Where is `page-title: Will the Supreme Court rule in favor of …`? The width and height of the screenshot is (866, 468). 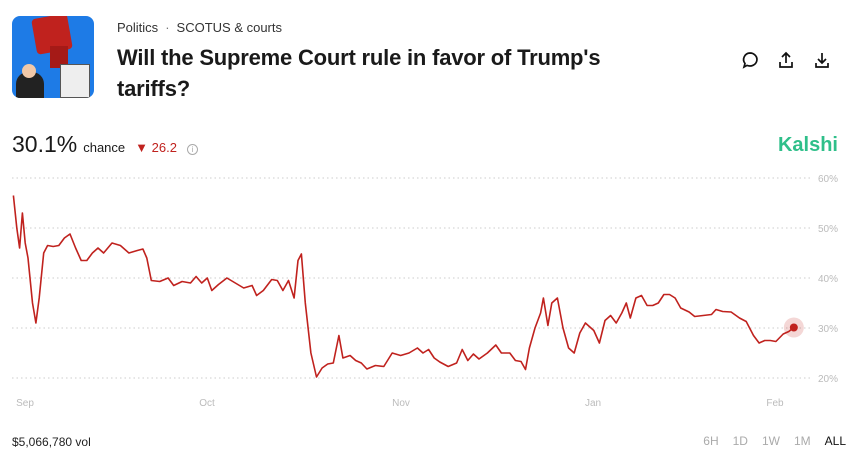 page-title: Will the Supreme Court rule in favor of … is located at coordinates (359, 73).